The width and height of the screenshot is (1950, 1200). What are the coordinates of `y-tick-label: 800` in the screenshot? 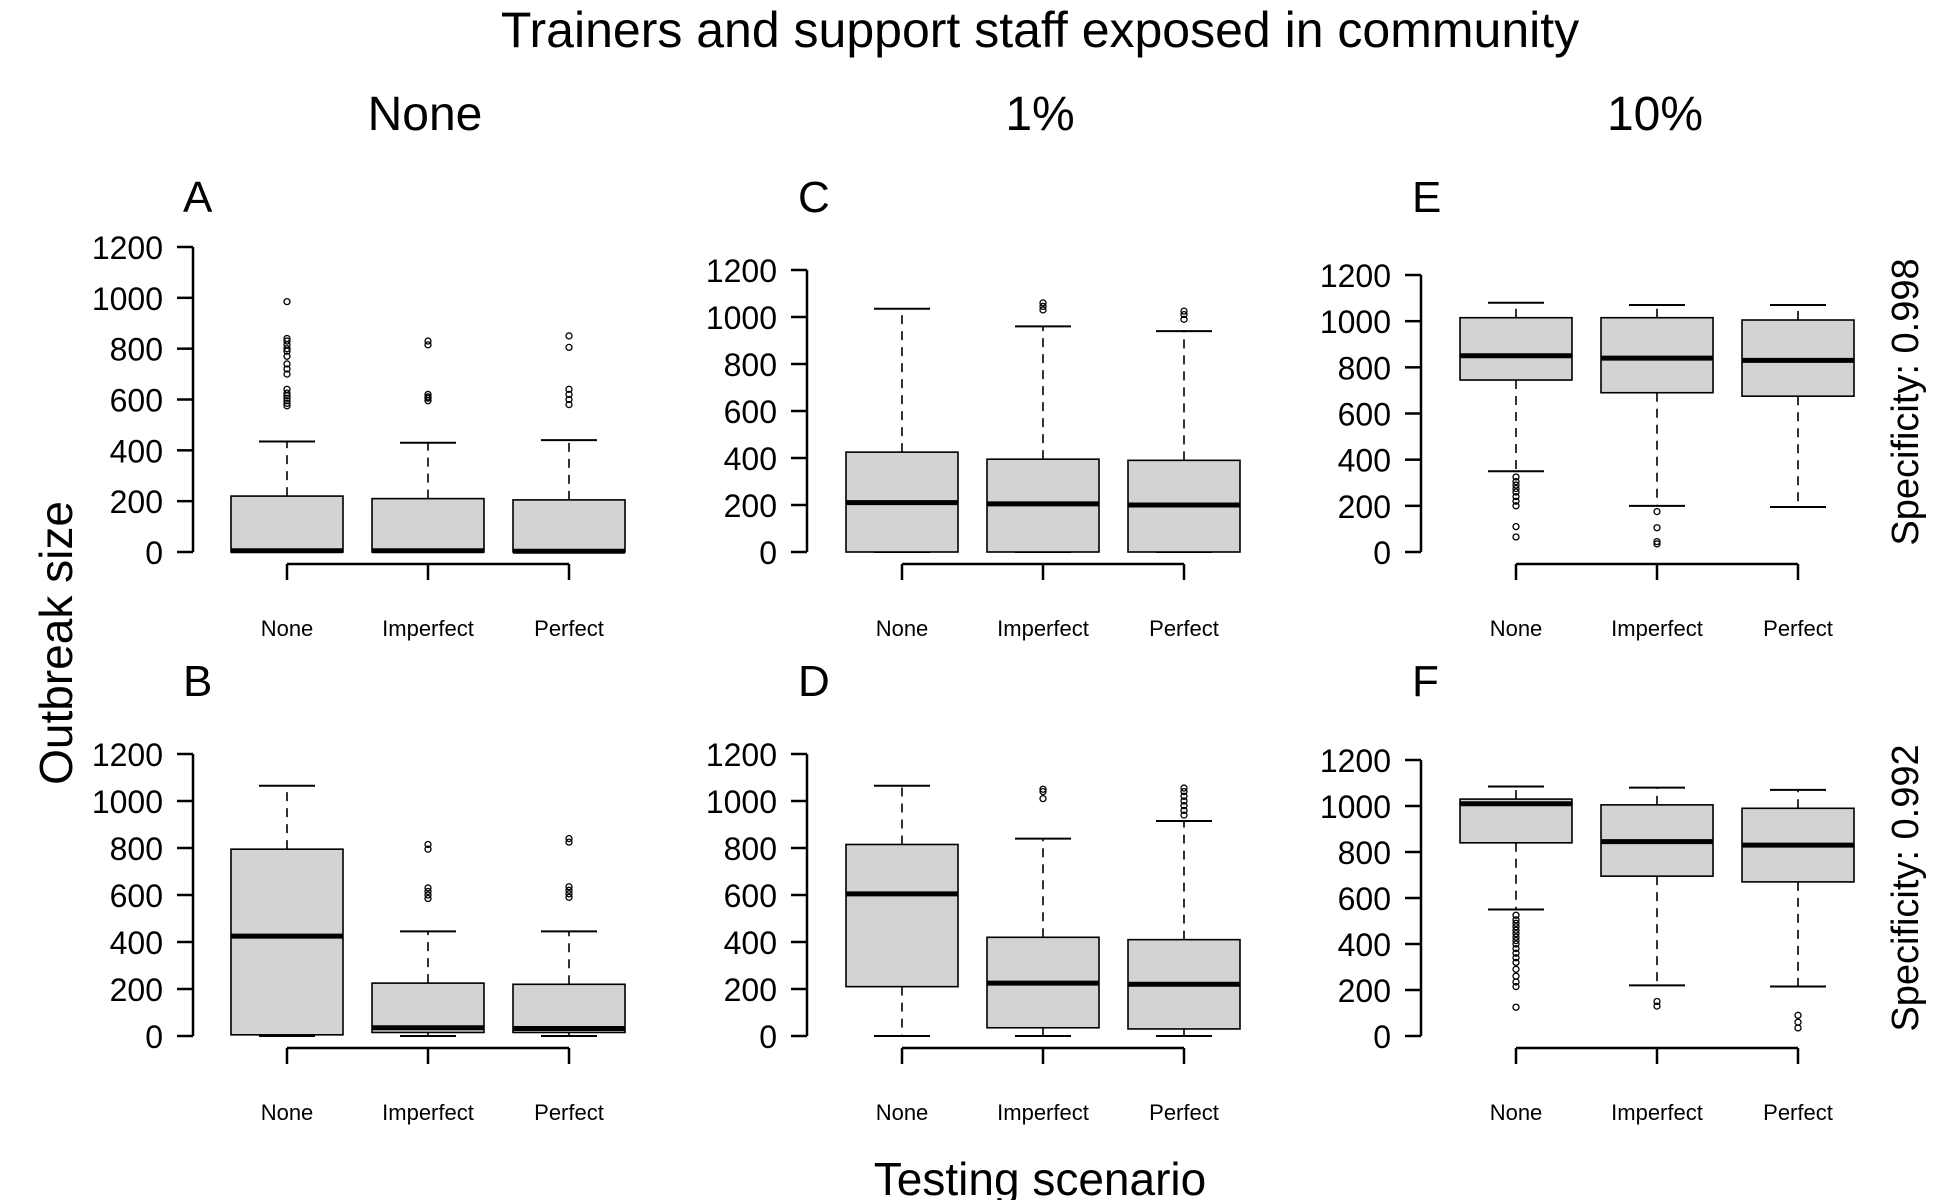 It's located at (1364, 853).